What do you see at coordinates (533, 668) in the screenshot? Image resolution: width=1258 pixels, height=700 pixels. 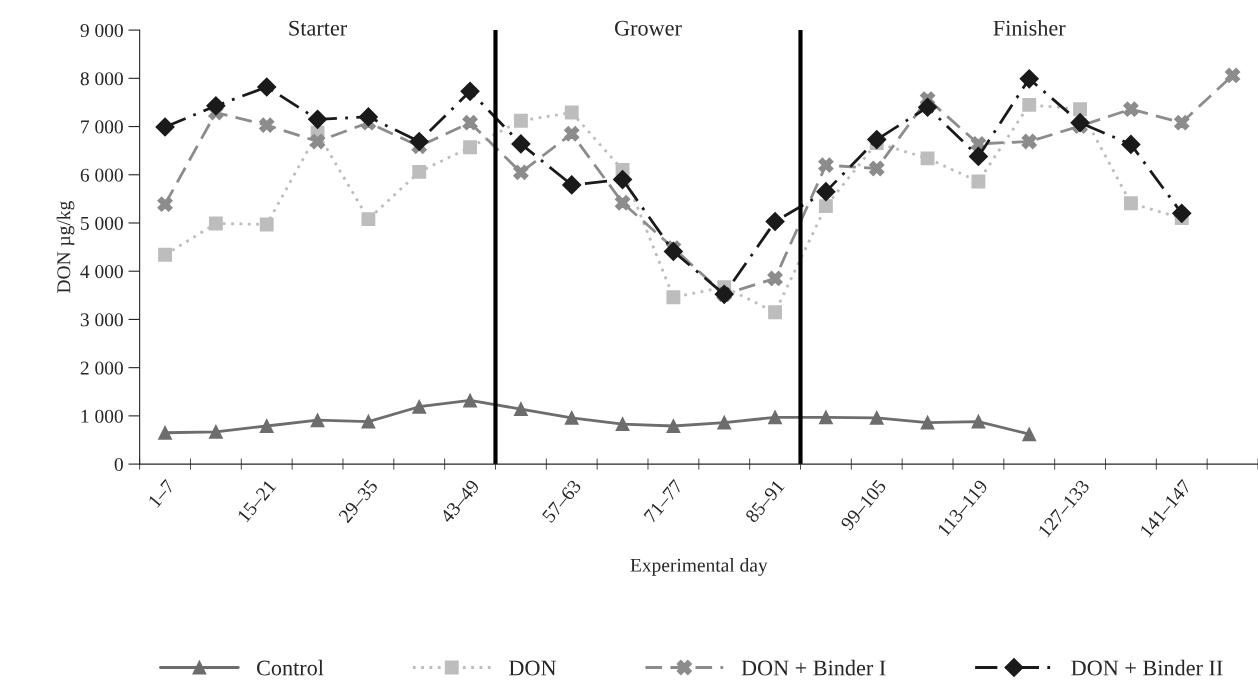 I see `legend-label: DON` at bounding box center [533, 668].